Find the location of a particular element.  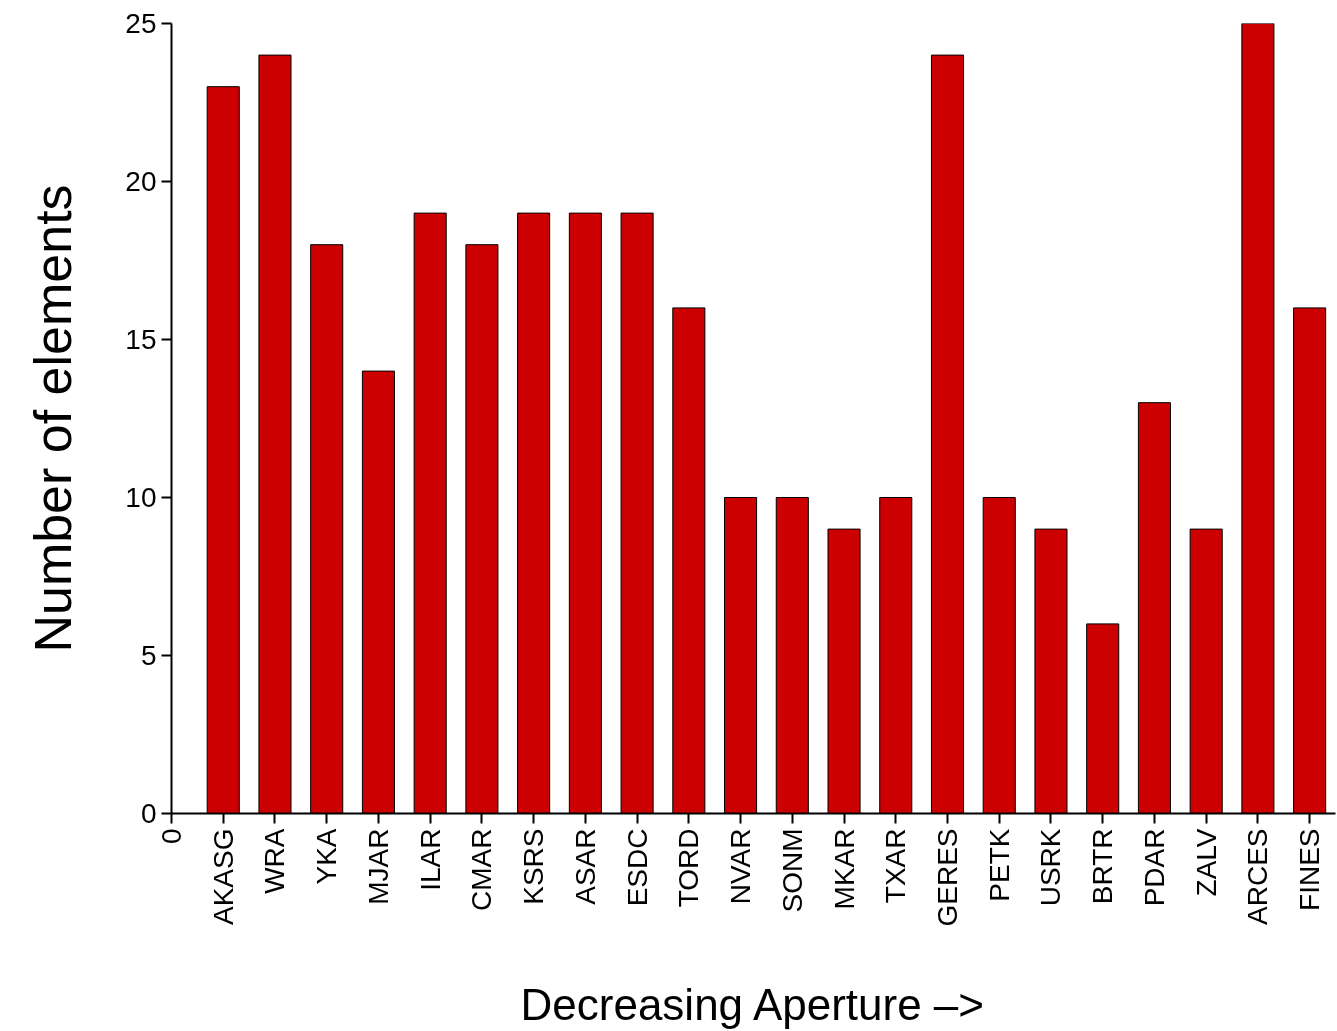

x-tick-label: ARCES is located at coordinates (1258, 876).